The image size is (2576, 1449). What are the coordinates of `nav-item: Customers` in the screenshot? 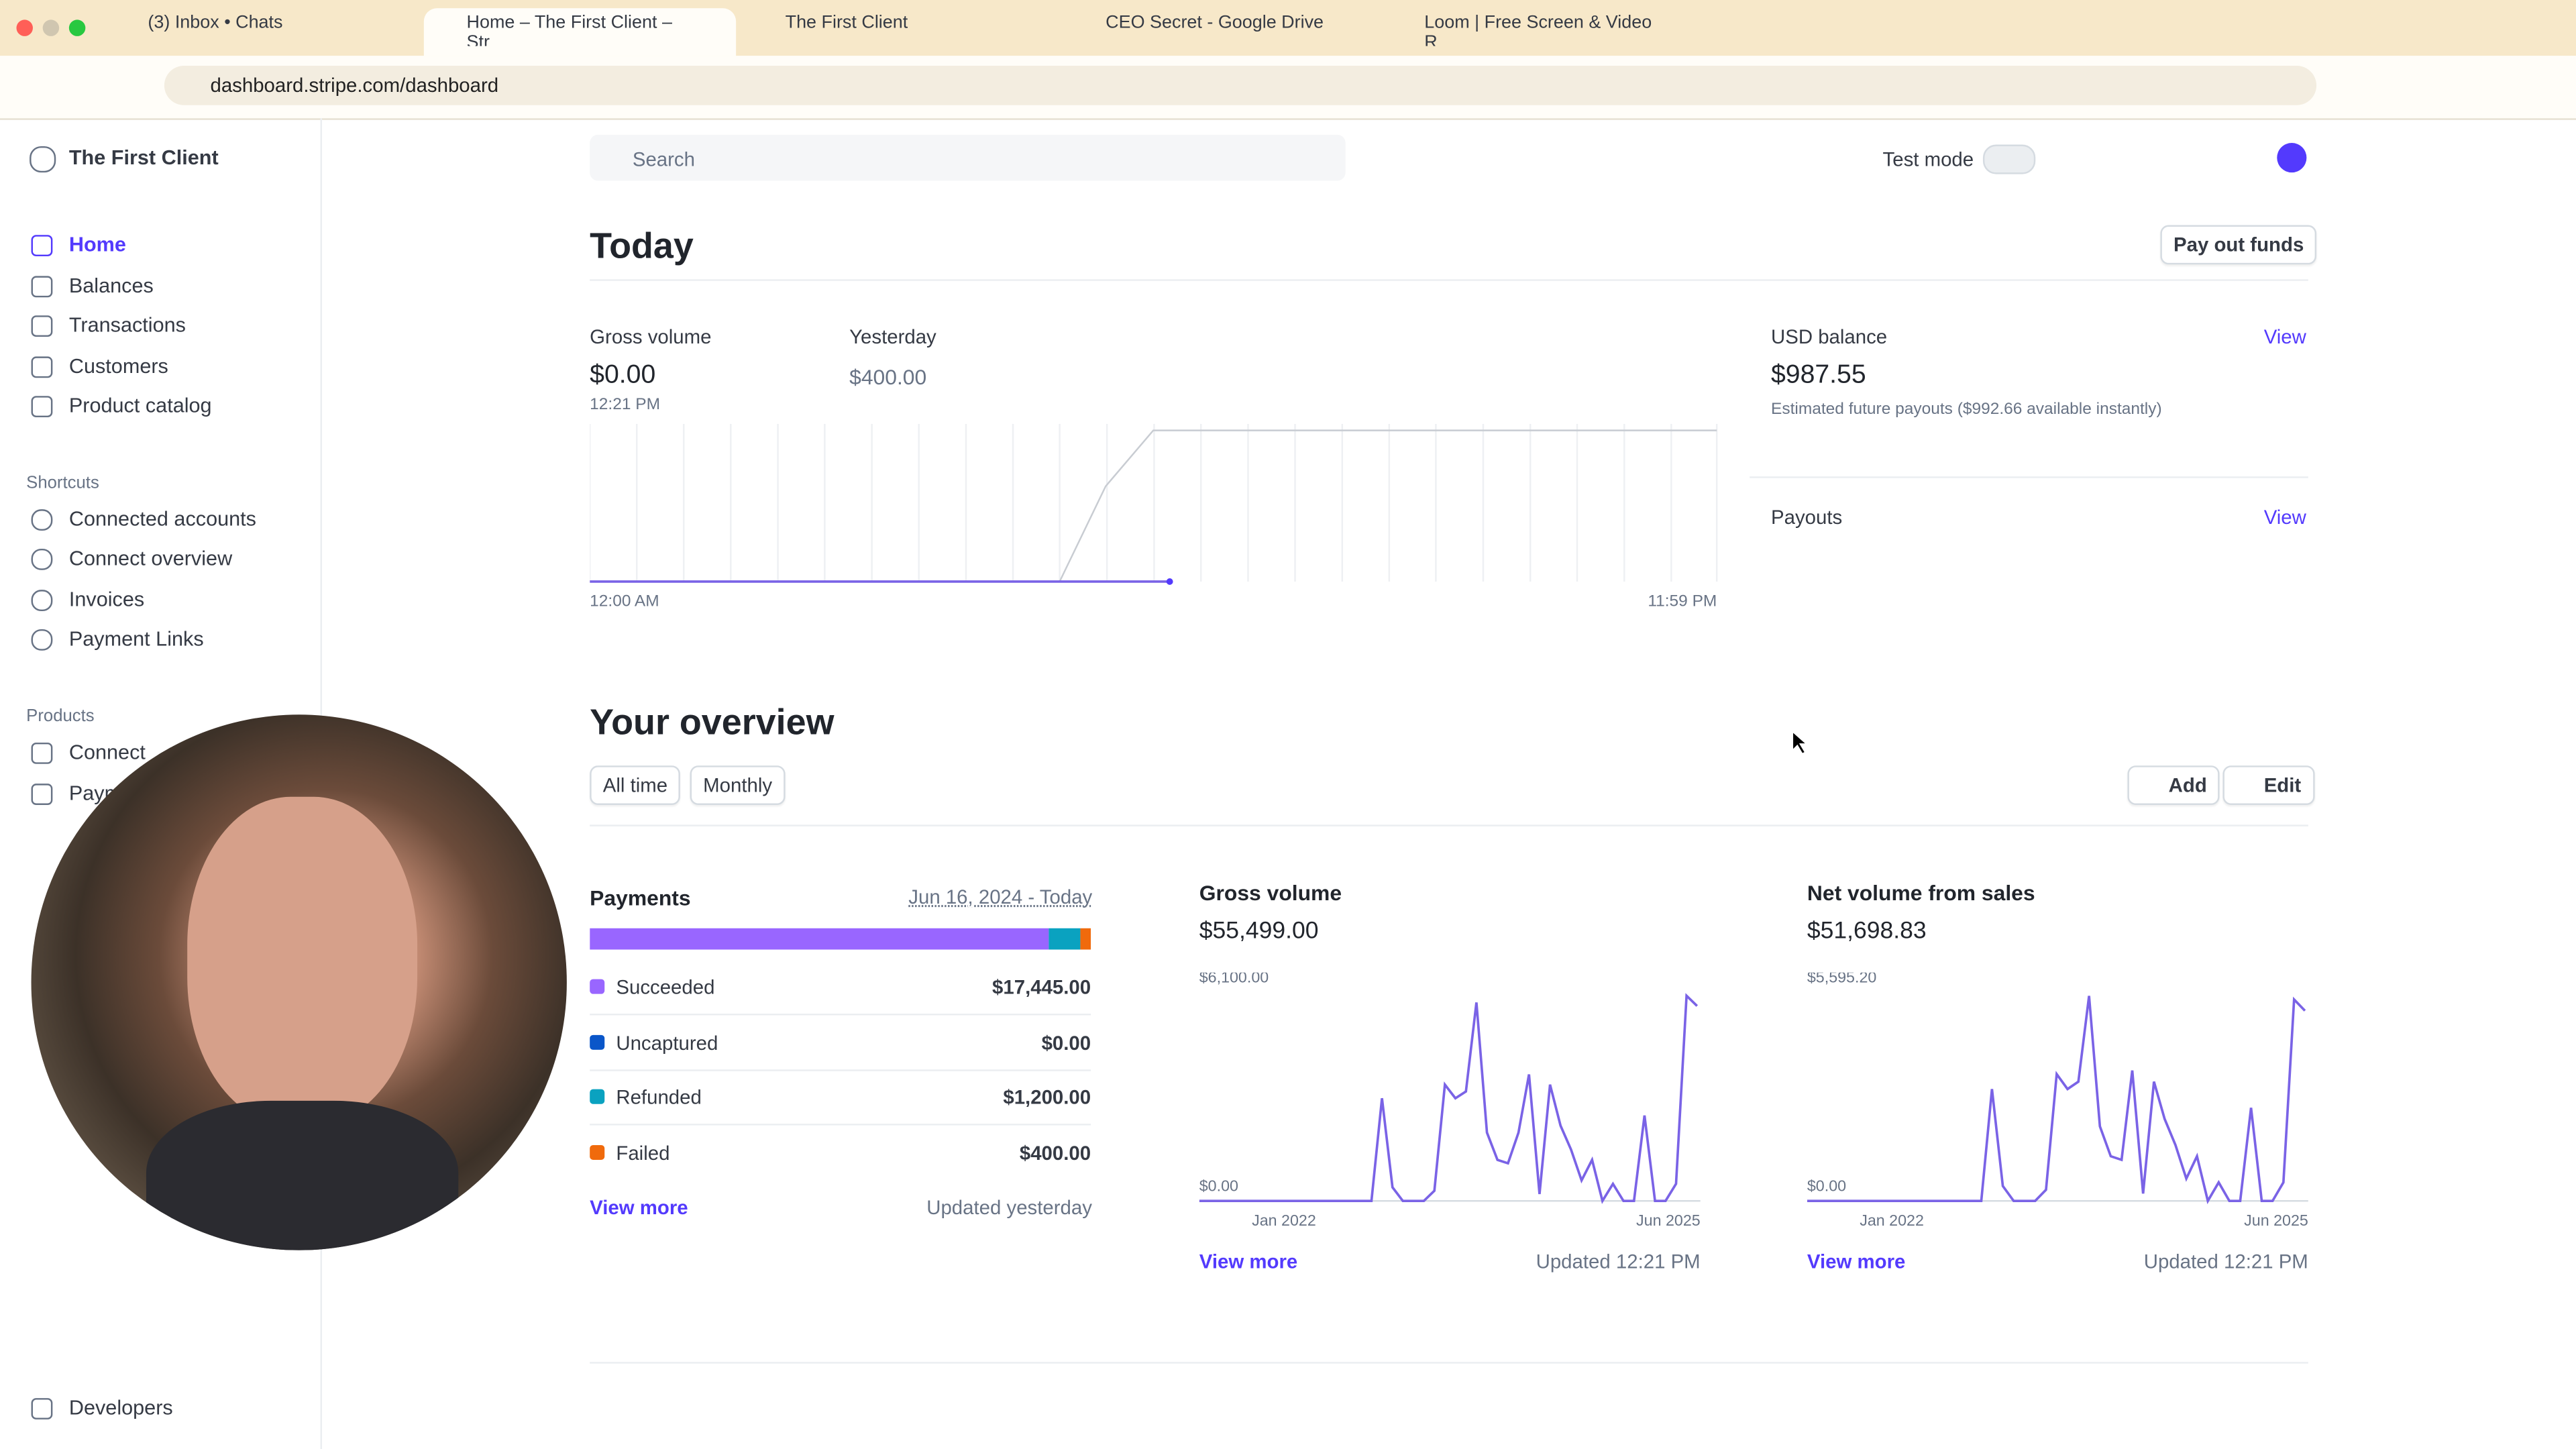 It's located at (118, 366).